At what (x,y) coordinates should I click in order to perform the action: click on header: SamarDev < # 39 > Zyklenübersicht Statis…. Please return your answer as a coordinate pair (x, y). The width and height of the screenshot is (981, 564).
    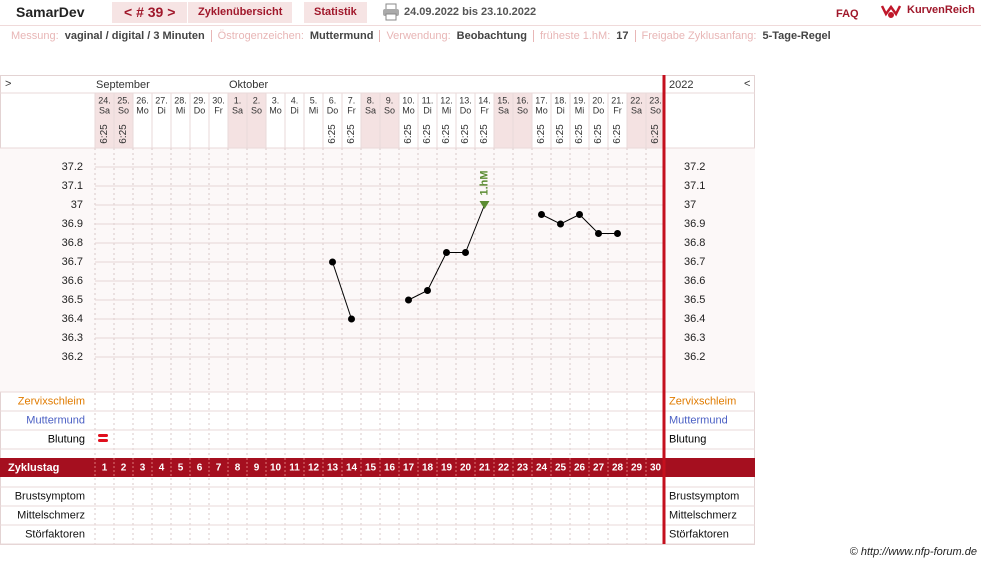
    Looking at the image, I should click on (490, 13).